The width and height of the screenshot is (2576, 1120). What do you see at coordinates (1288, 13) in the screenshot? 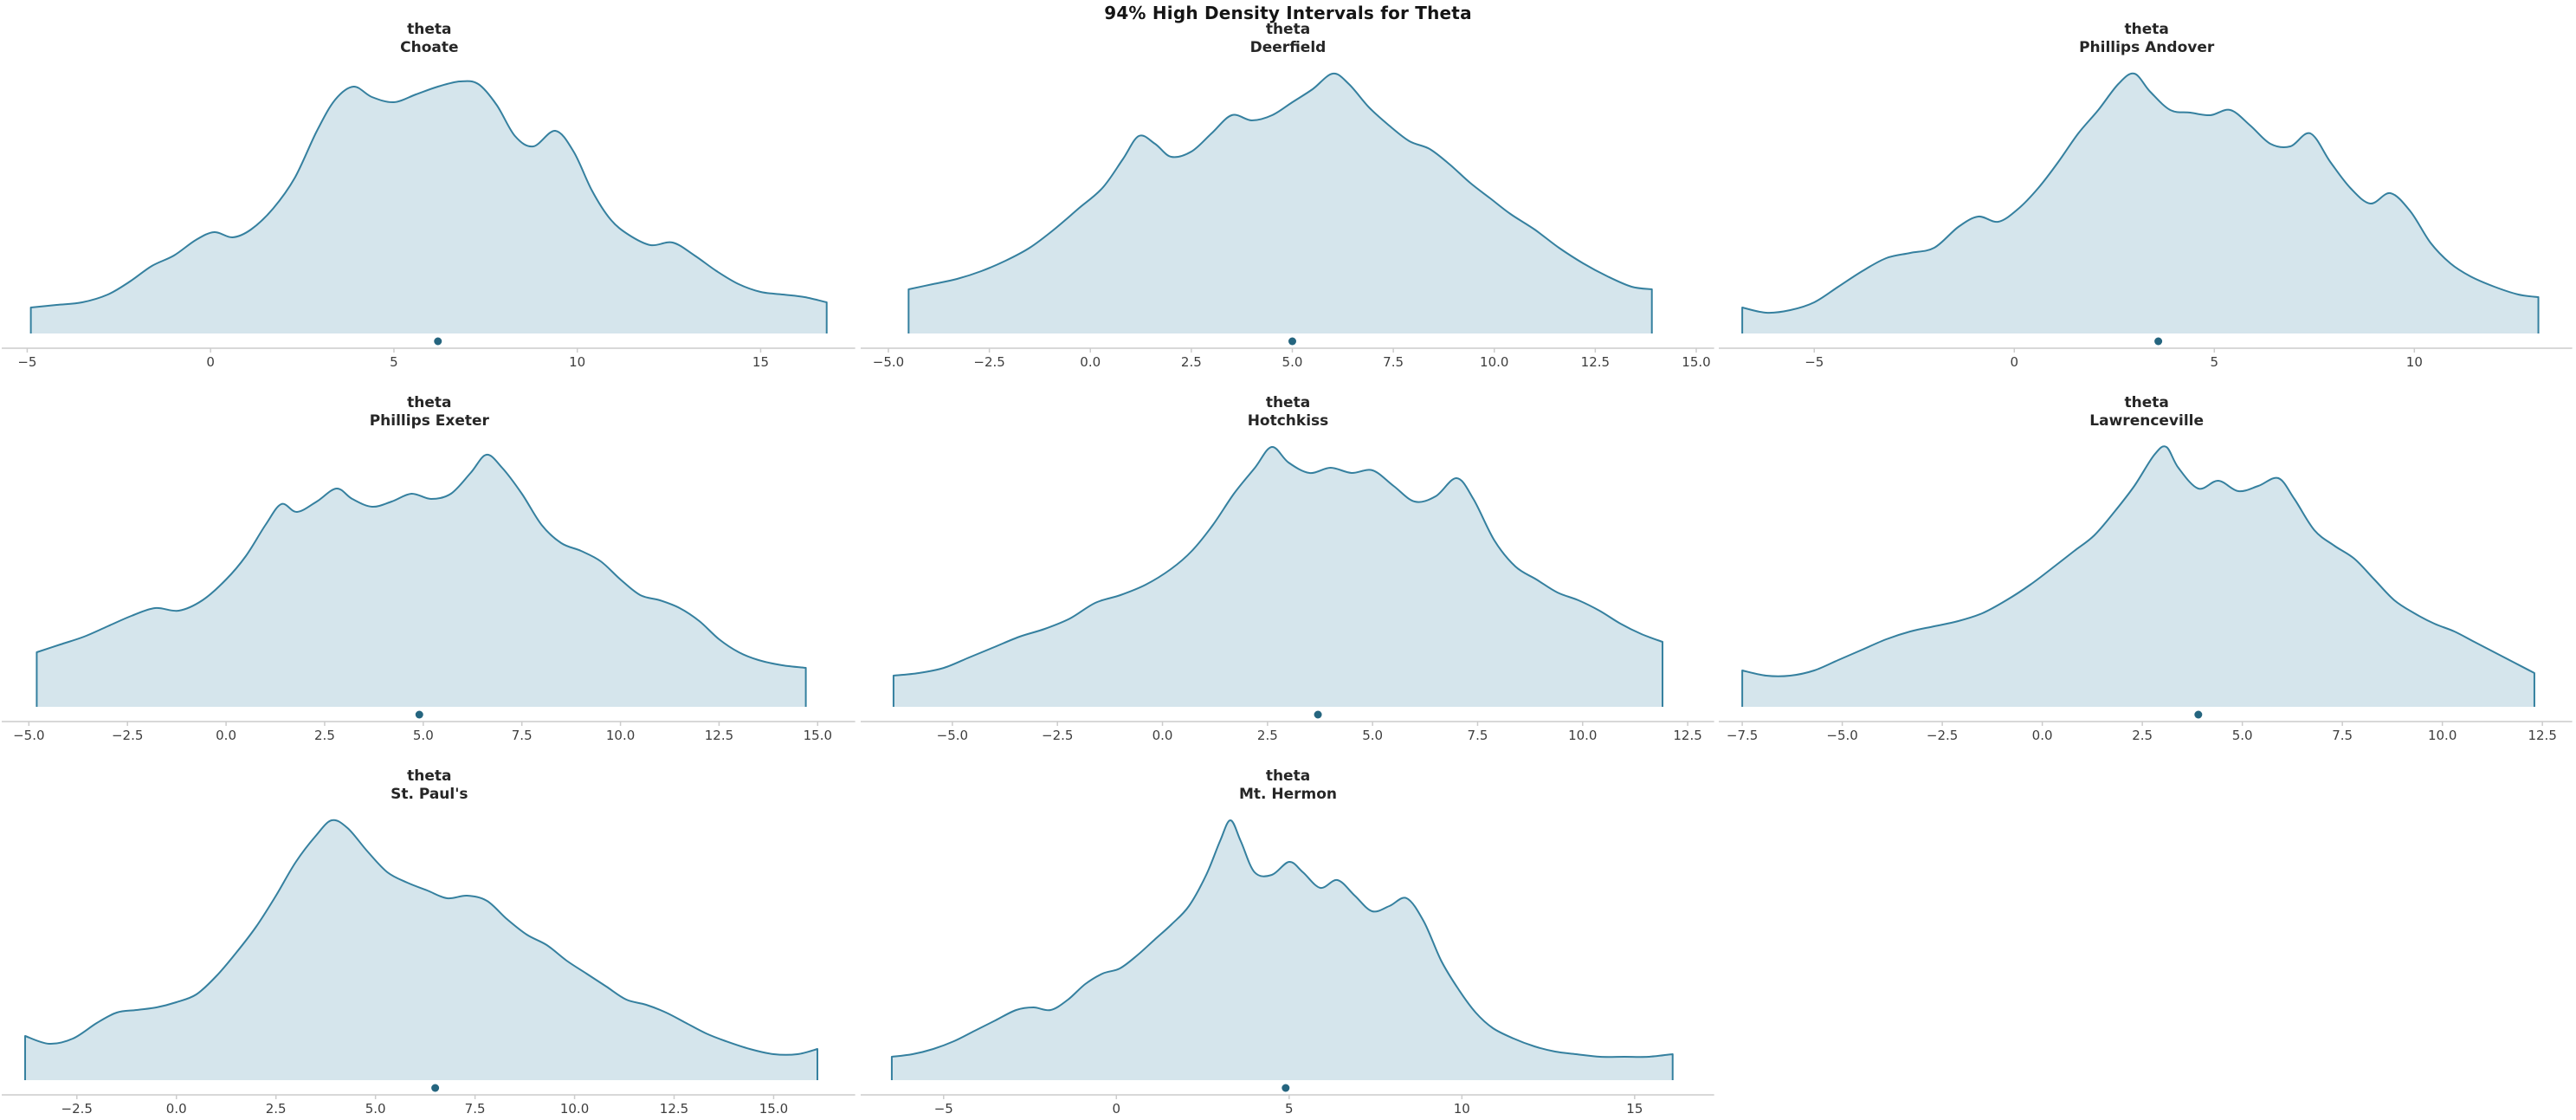
I see `figure-suptitle: 94% High Density Intervals for Theta` at bounding box center [1288, 13].